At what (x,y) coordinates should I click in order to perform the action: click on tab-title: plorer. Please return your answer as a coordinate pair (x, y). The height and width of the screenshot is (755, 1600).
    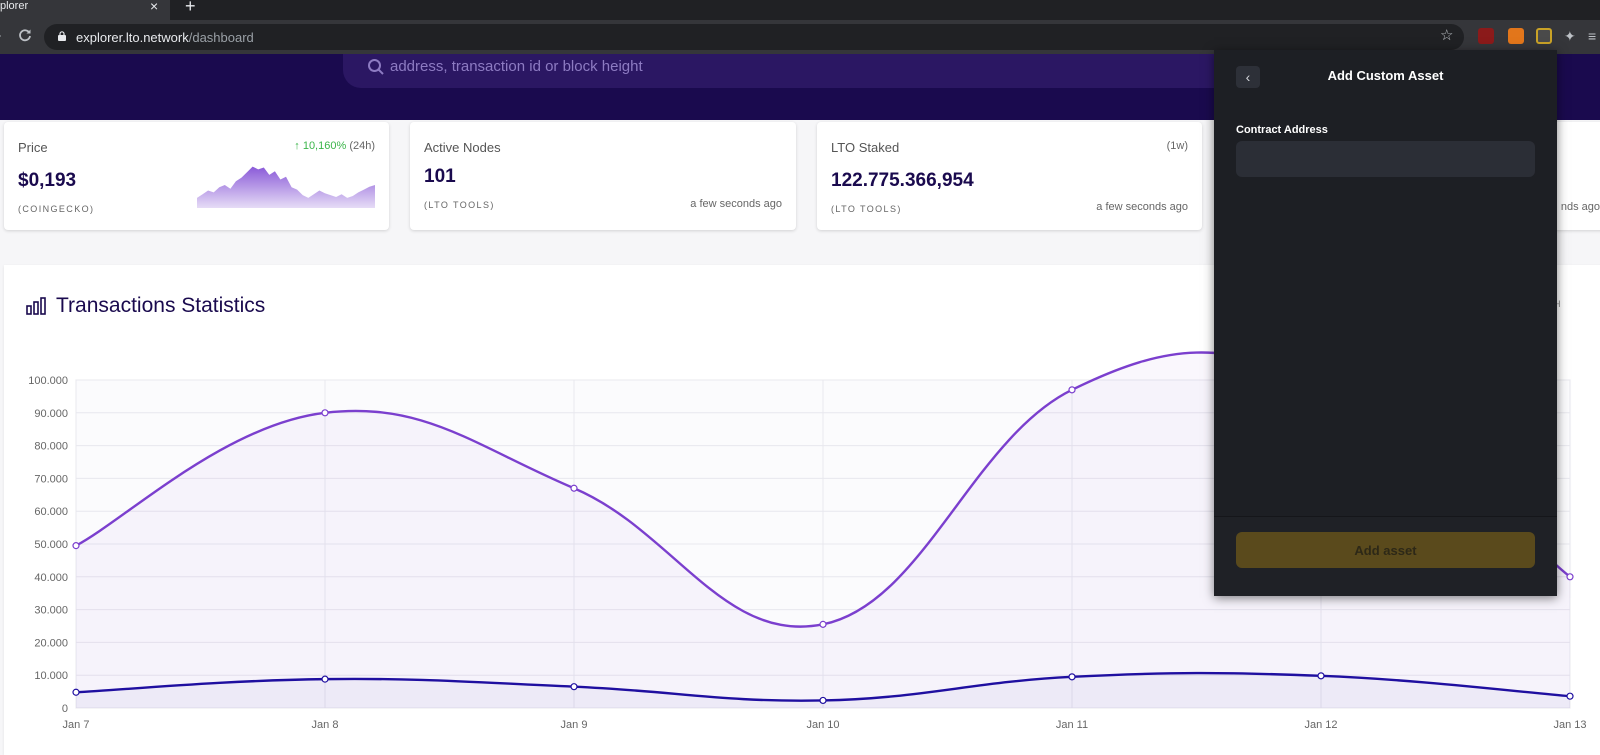
    Looking at the image, I should click on (14, 6).